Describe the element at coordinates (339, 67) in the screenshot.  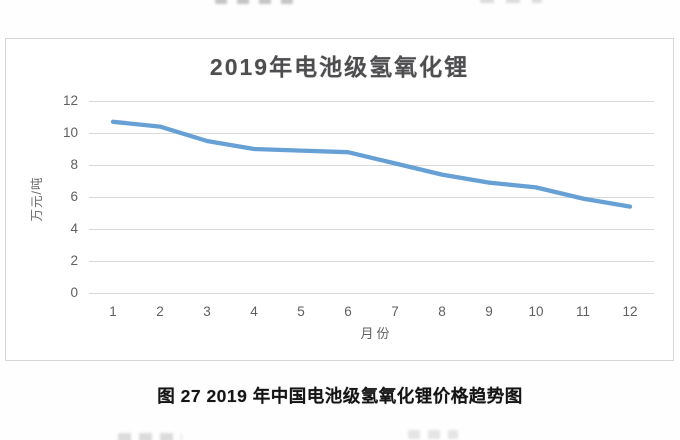
I see `chart-title: 2019年电池级氢氧化锂` at that location.